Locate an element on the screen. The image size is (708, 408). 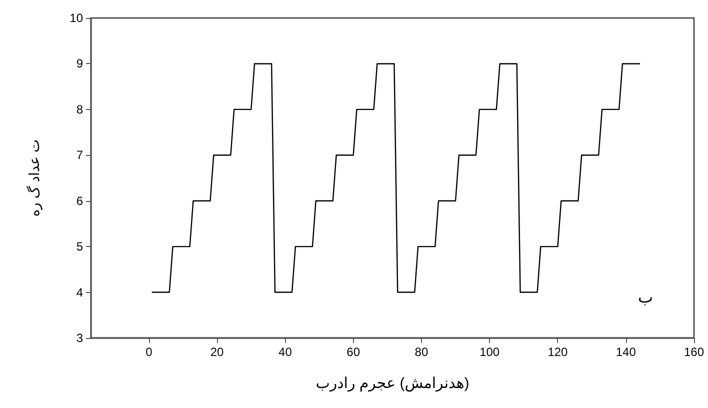
y-axis-title: ت عداد گ ره is located at coordinates (34, 178).